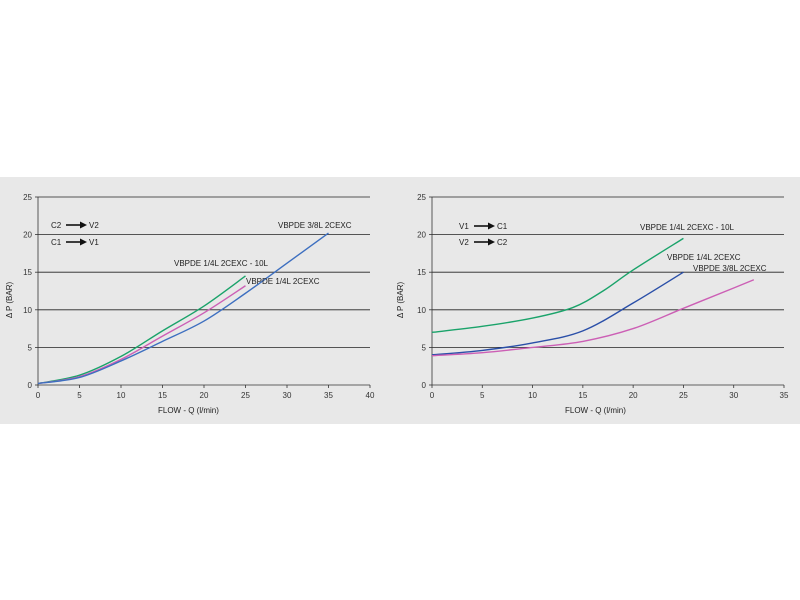 Image resolution: width=800 pixels, height=600 pixels. What do you see at coordinates (464, 226) in the screenshot?
I see `annotation-from: V1` at bounding box center [464, 226].